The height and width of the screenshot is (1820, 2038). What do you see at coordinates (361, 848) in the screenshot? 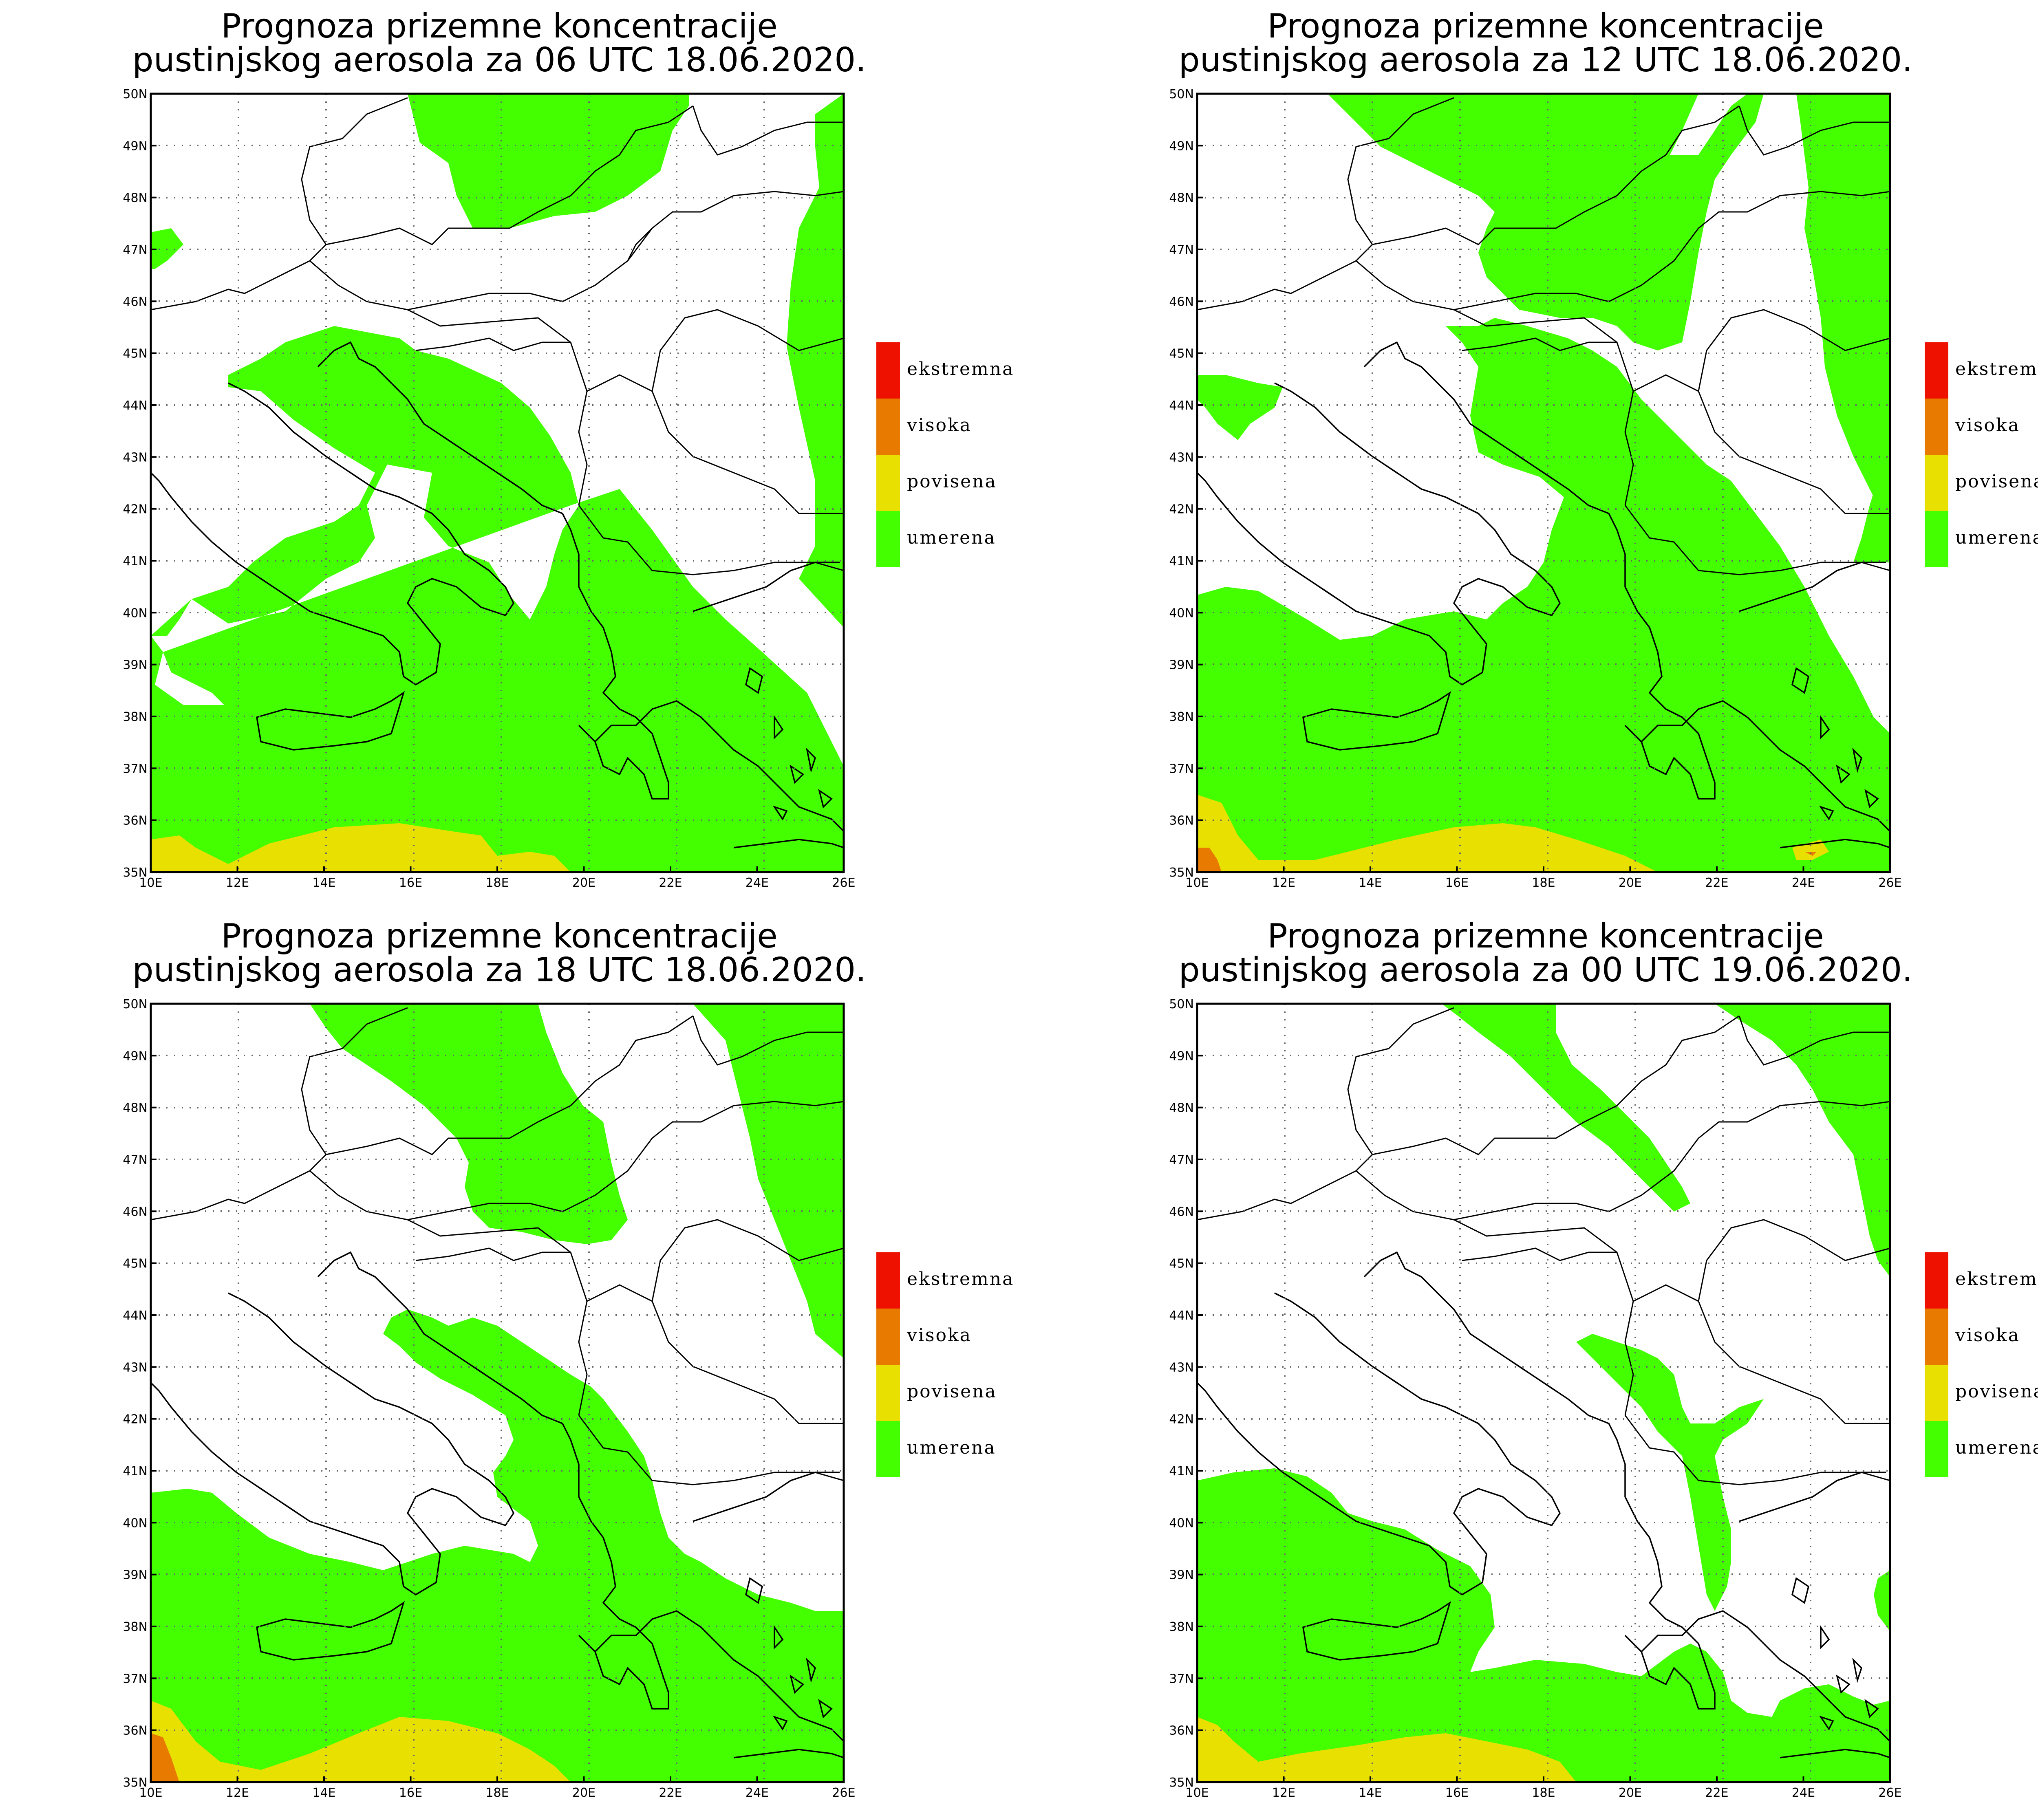
I see `povisena-area` at bounding box center [361, 848].